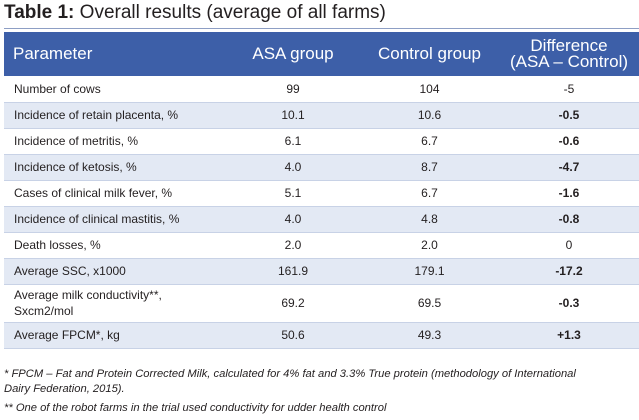 The height and width of the screenshot is (420, 639). Describe the element at coordinates (115, 141) in the screenshot. I see `row-parameter: Incidence of metritis, %` at that location.